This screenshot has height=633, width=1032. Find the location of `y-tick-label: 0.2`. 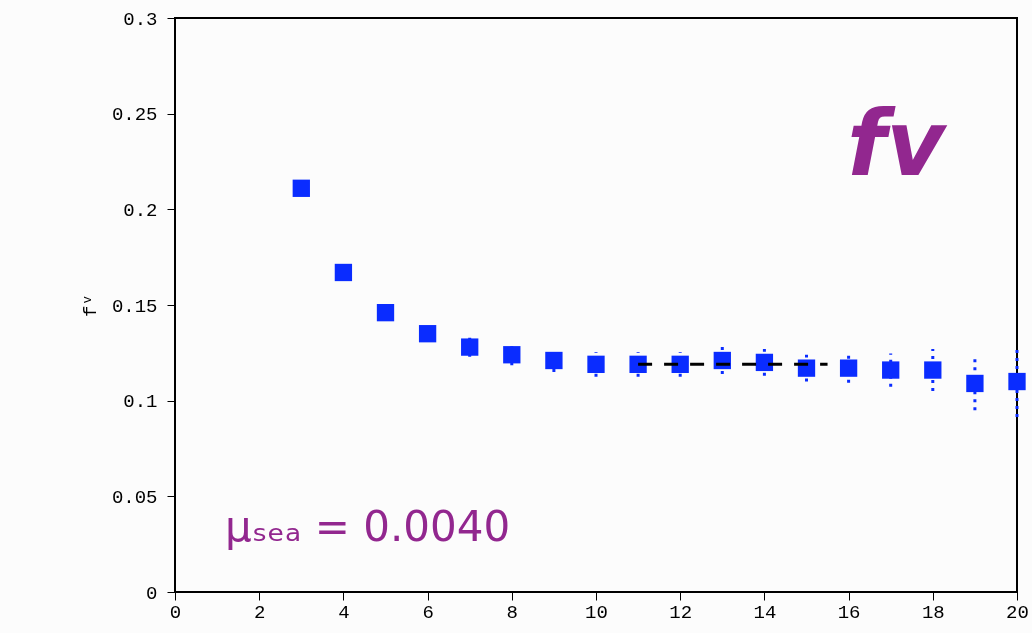

y-tick-label: 0.2 is located at coordinates (140, 210).